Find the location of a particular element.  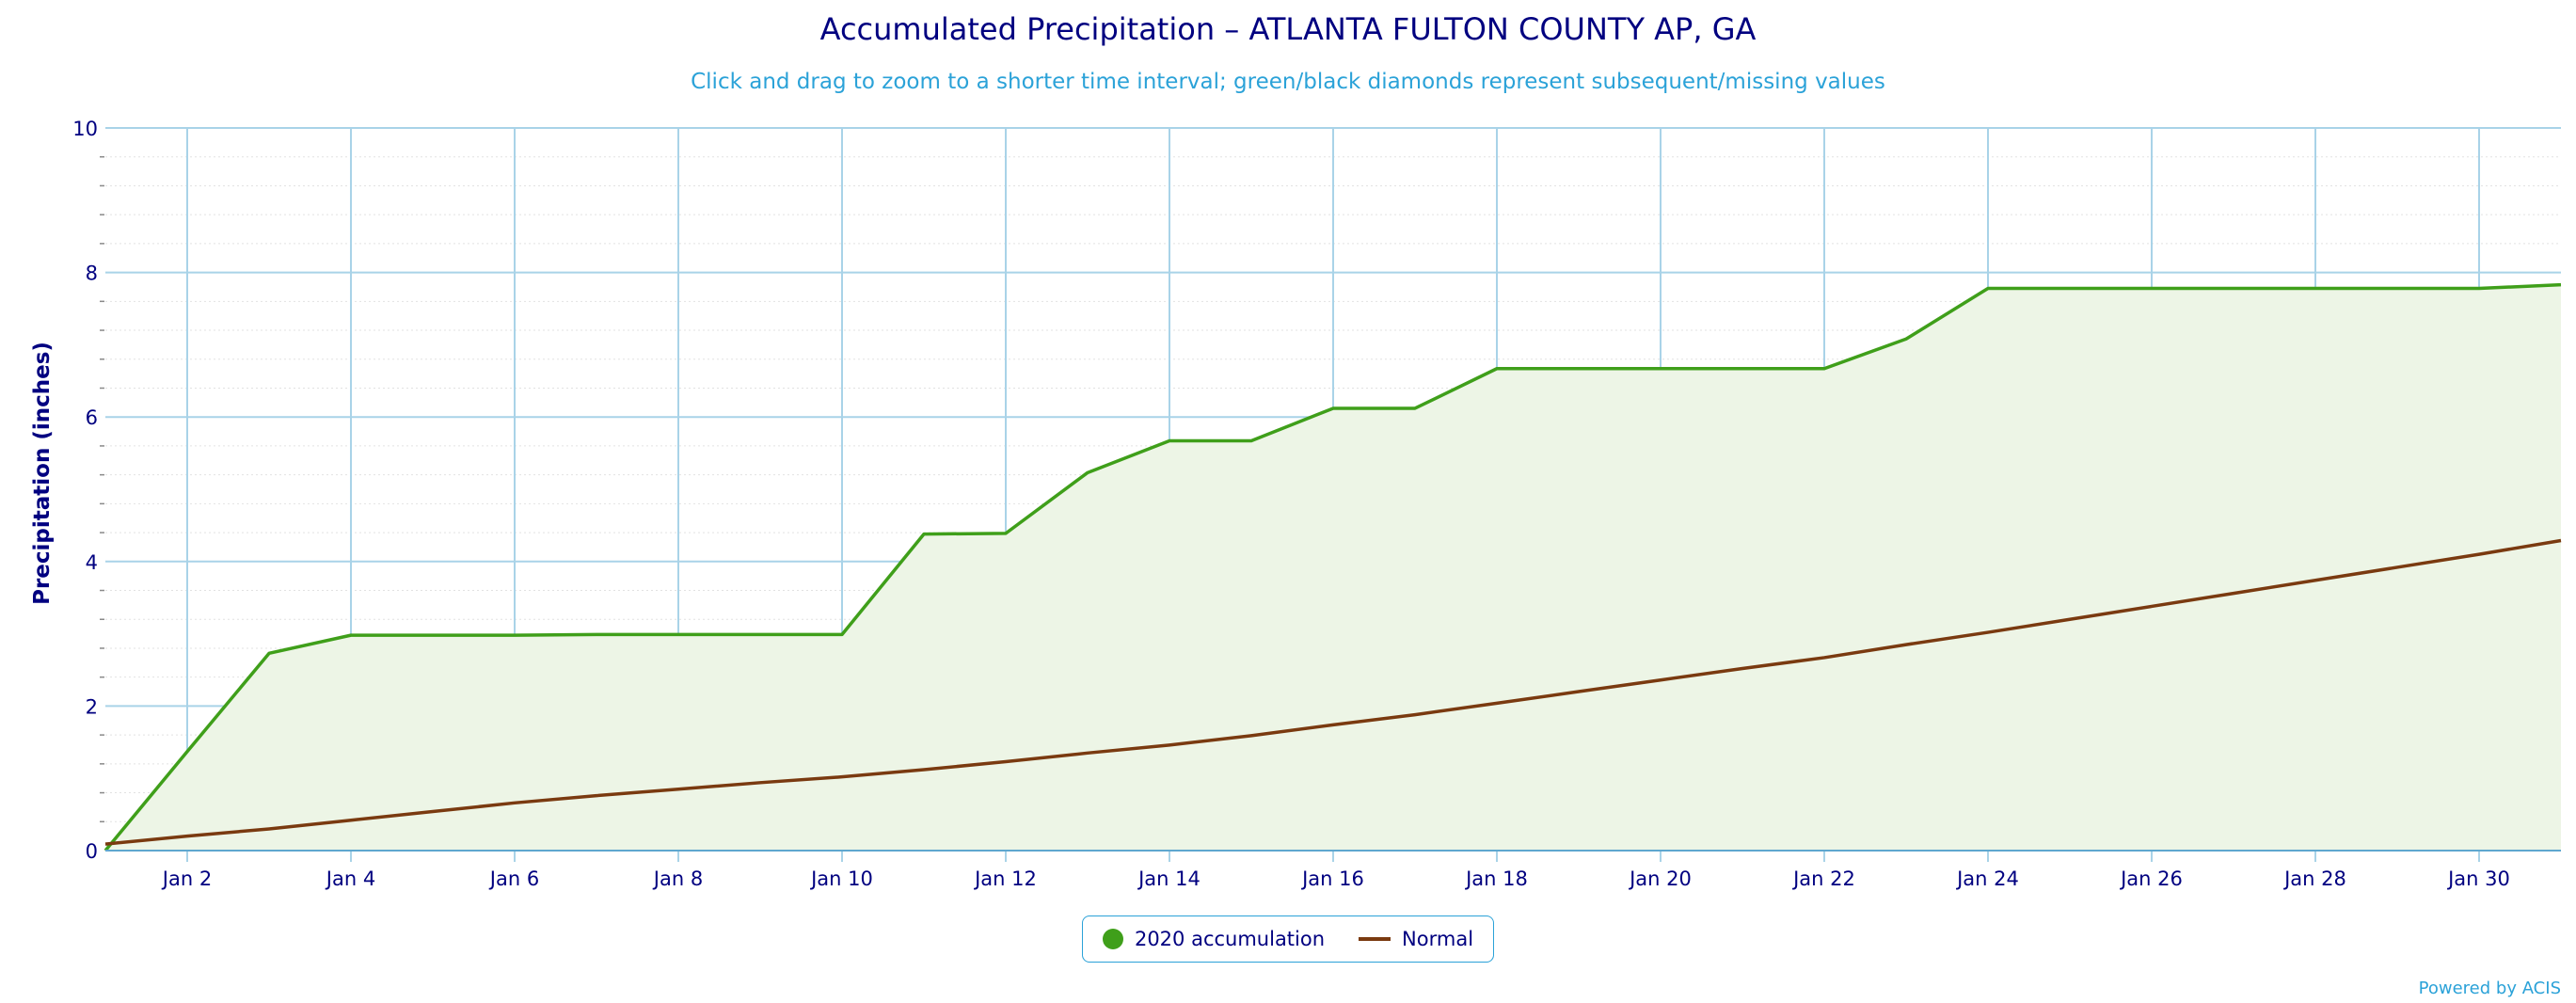

y-tick-label: 10 is located at coordinates (85, 129).